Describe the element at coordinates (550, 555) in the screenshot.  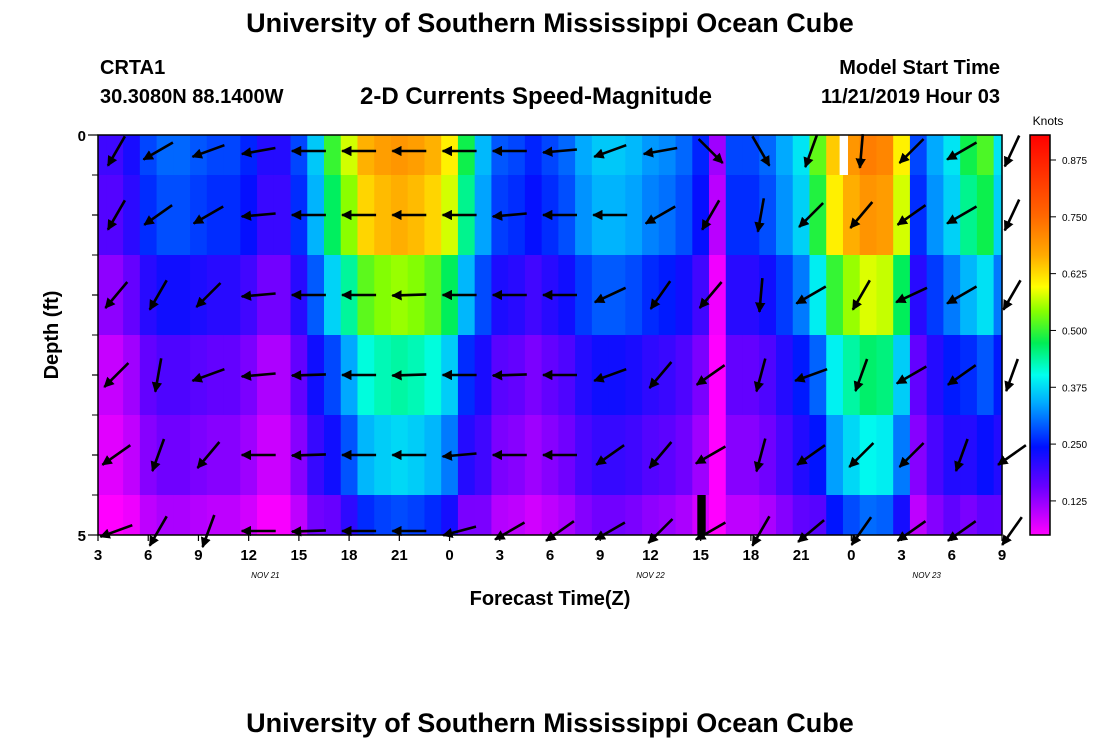
I see `x-tick-label: 6` at that location.